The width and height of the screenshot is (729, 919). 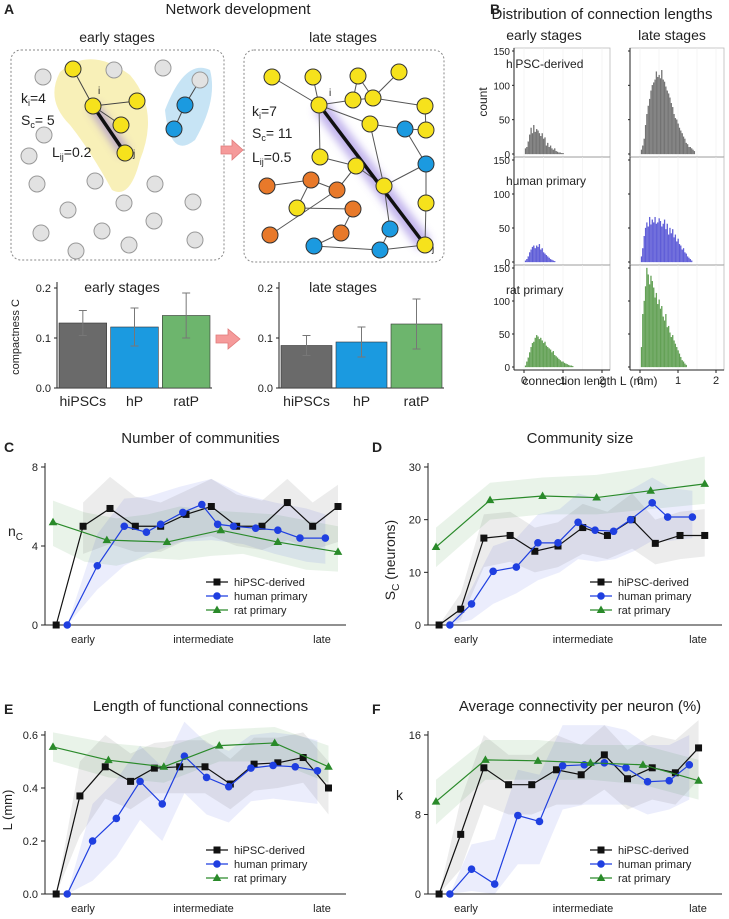 I want to click on legend-label: human primary, so click(x=655, y=597).